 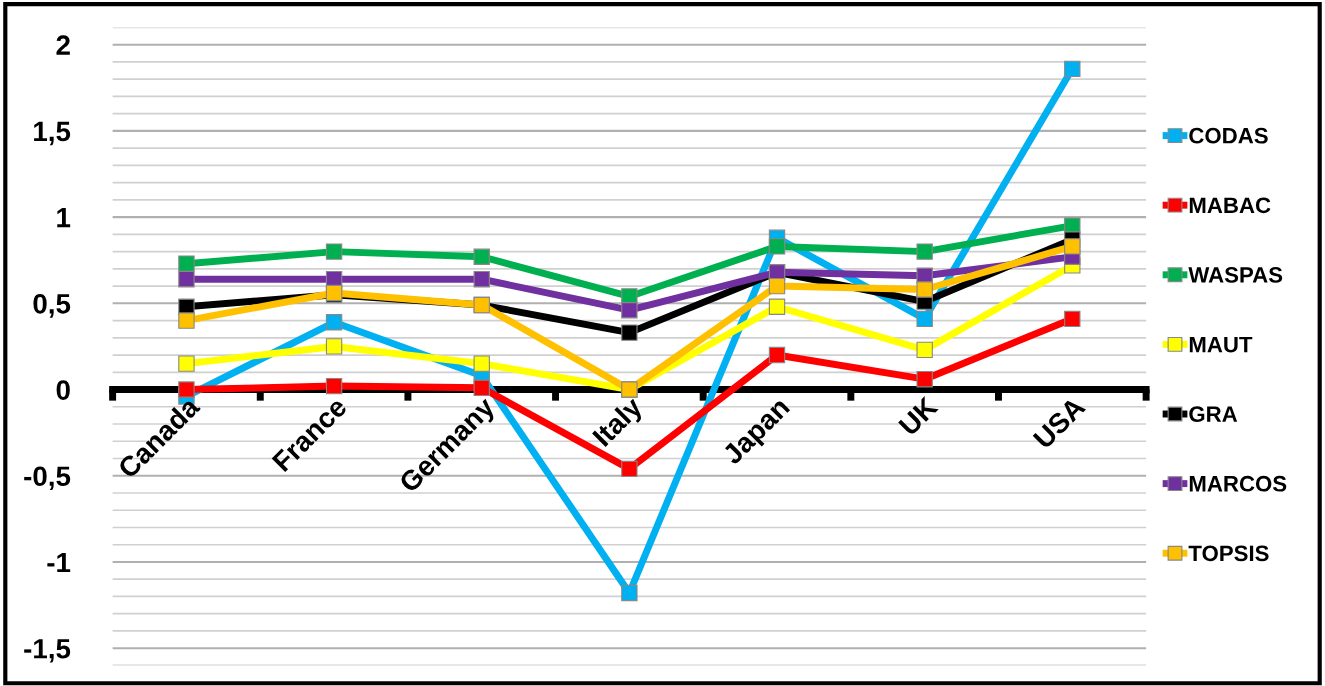 What do you see at coordinates (52, 305) in the screenshot?
I see `y-tick-label: 0,5` at bounding box center [52, 305].